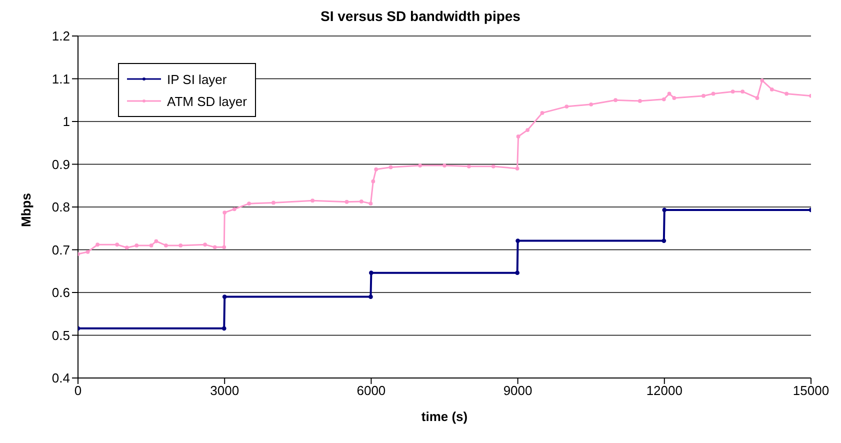 Image resolution: width=841 pixels, height=443 pixels. What do you see at coordinates (444, 416) in the screenshot?
I see `x-axis-title: time (s)` at bounding box center [444, 416].